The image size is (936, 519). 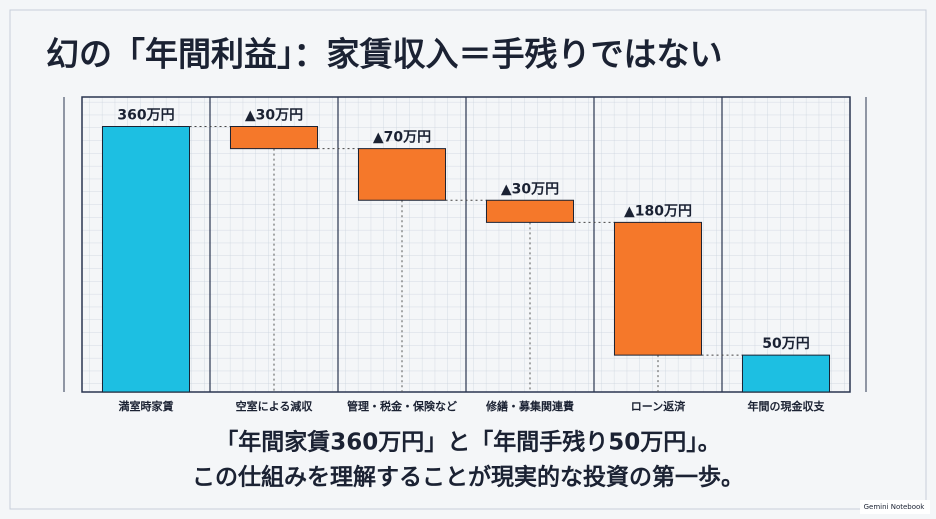 What do you see at coordinates (384, 54) in the screenshot?
I see `chart-title: 幻の「年間利益」：家賃収入＝手残りではない` at bounding box center [384, 54].